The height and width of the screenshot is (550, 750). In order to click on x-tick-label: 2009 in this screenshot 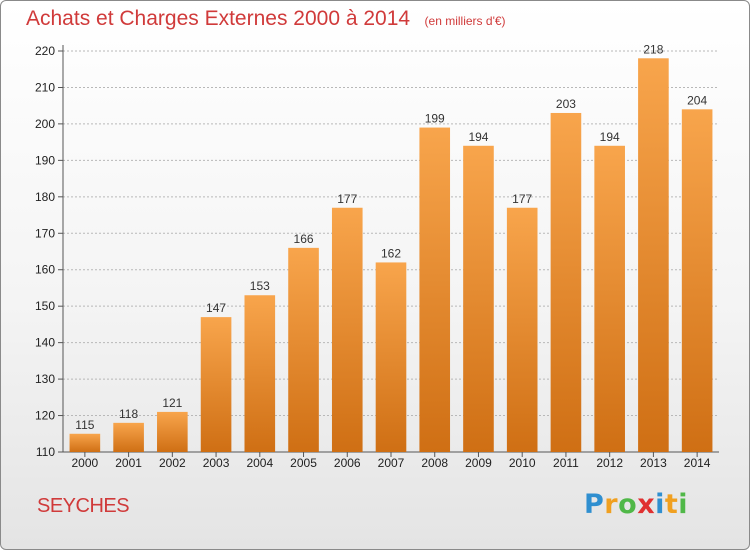, I will do `click(478, 463)`.